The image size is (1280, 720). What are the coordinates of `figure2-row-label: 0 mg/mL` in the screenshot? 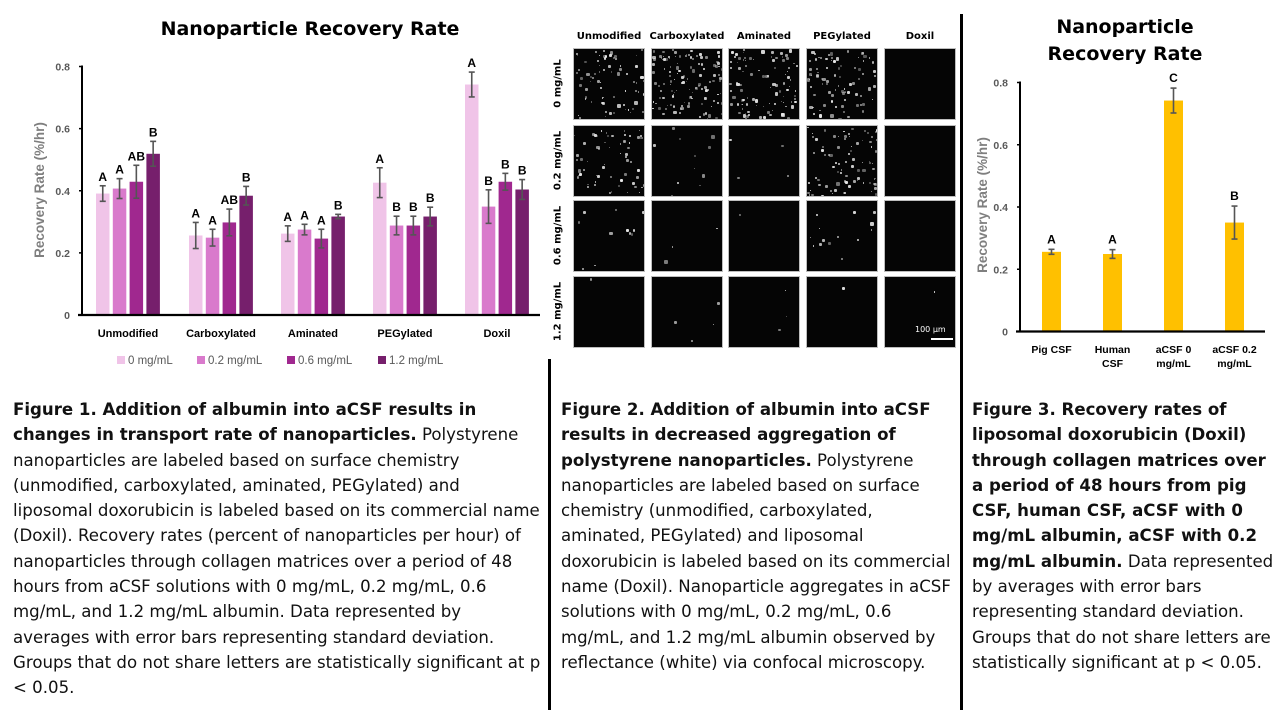 It's located at (558, 83).